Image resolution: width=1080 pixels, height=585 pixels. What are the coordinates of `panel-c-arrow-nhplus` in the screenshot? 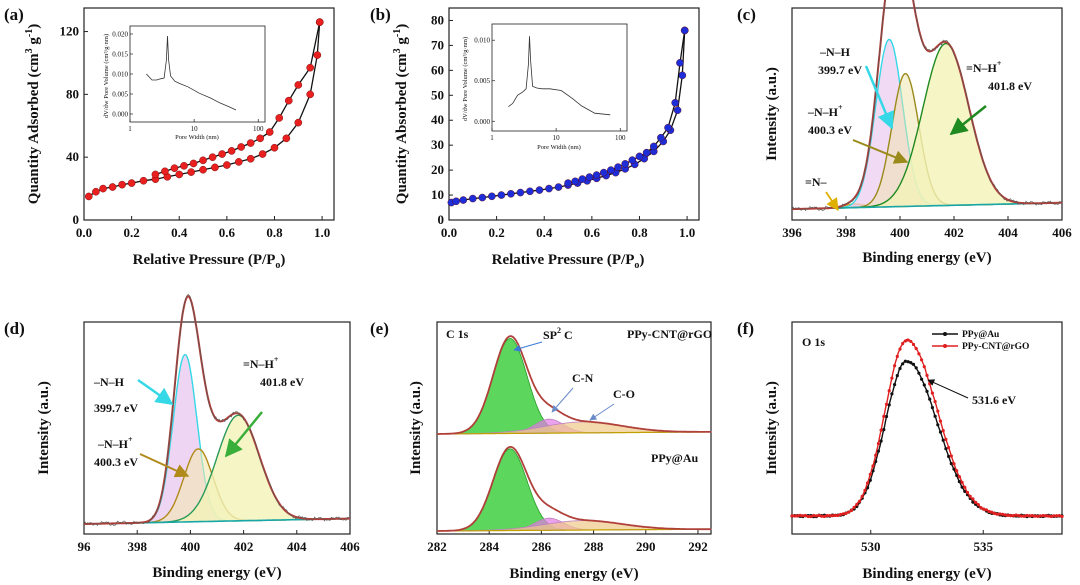 It's located at (880, 151).